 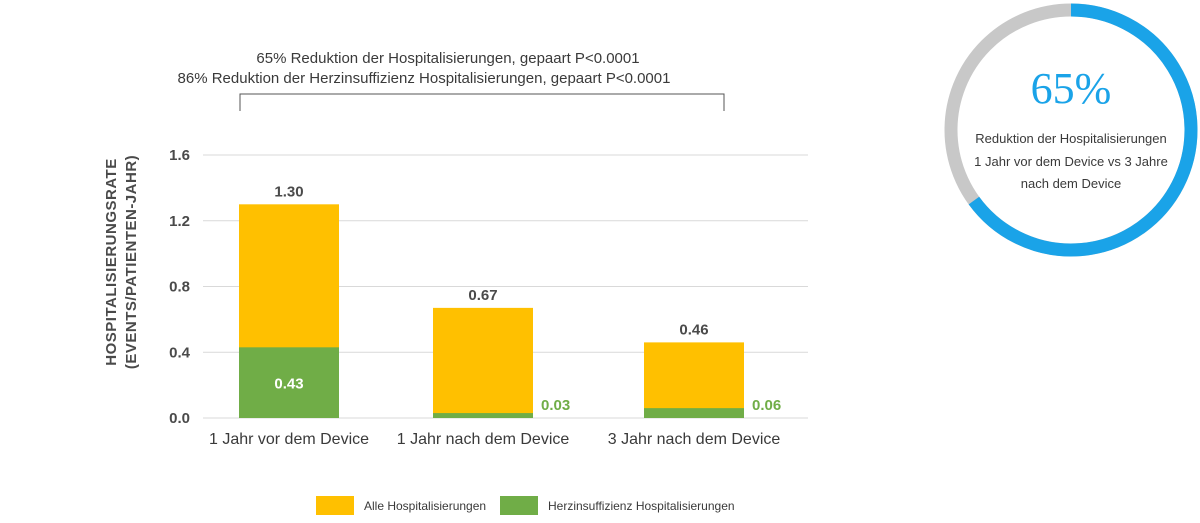 I want to click on data-label-heart-failure: 0.43, so click(x=288, y=384).